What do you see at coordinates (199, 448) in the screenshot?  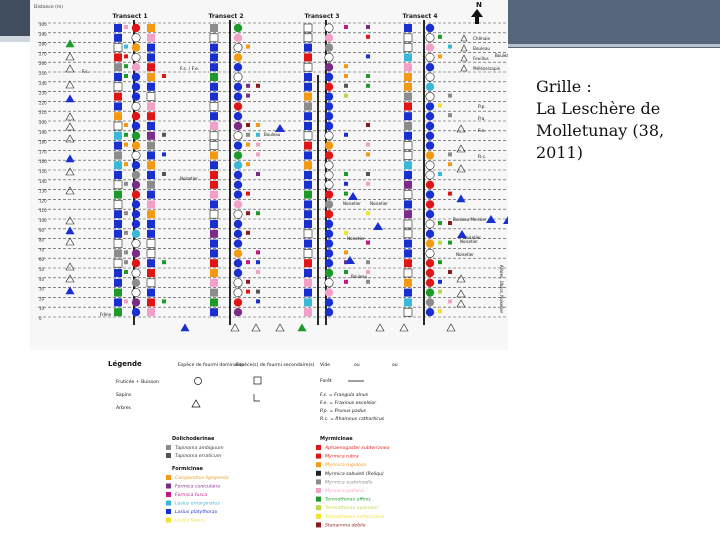 I see `legend-species: Tapinoma ambiguum` at bounding box center [199, 448].